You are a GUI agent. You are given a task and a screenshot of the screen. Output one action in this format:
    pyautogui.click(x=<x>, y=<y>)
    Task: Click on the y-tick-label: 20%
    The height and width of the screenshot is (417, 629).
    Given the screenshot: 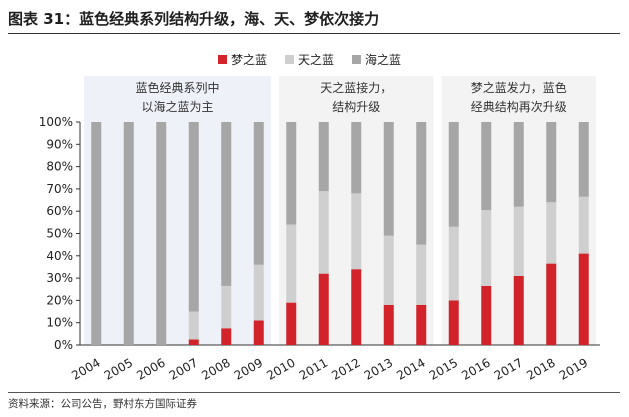 What is the action you would take?
    pyautogui.click(x=59, y=300)
    